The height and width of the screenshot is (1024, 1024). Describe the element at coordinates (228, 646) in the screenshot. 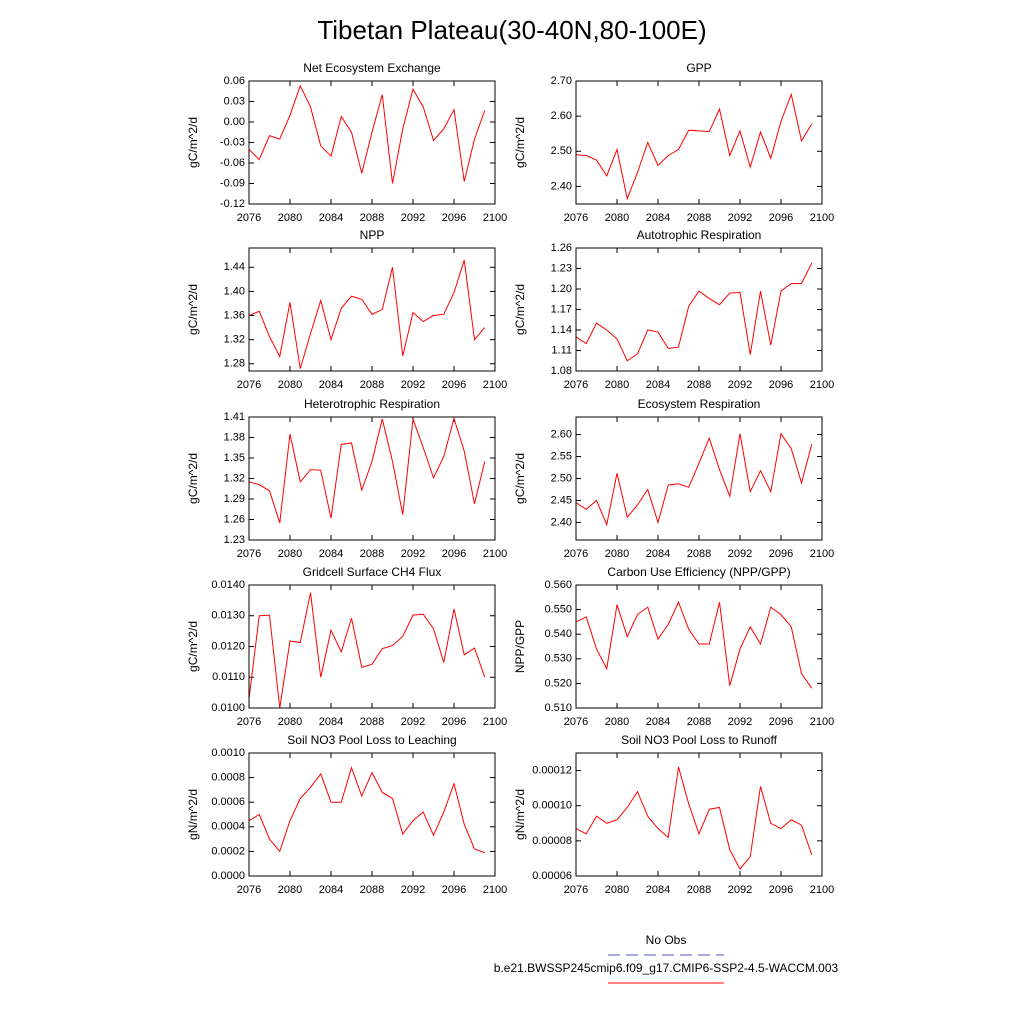

I see `y-tick-label: 0.0120` at that location.